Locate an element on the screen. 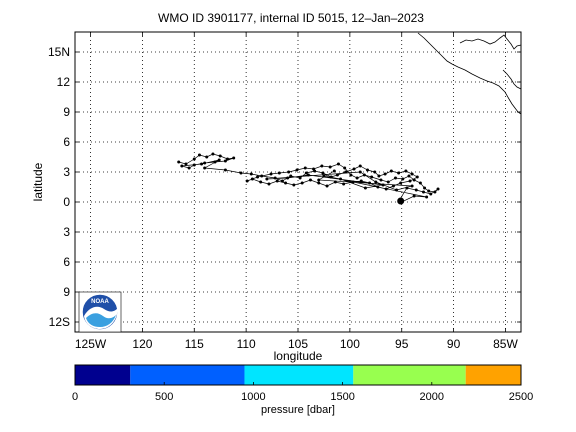 This screenshot has height=432, width=576. colorbar-bins is located at coordinates (298, 375).